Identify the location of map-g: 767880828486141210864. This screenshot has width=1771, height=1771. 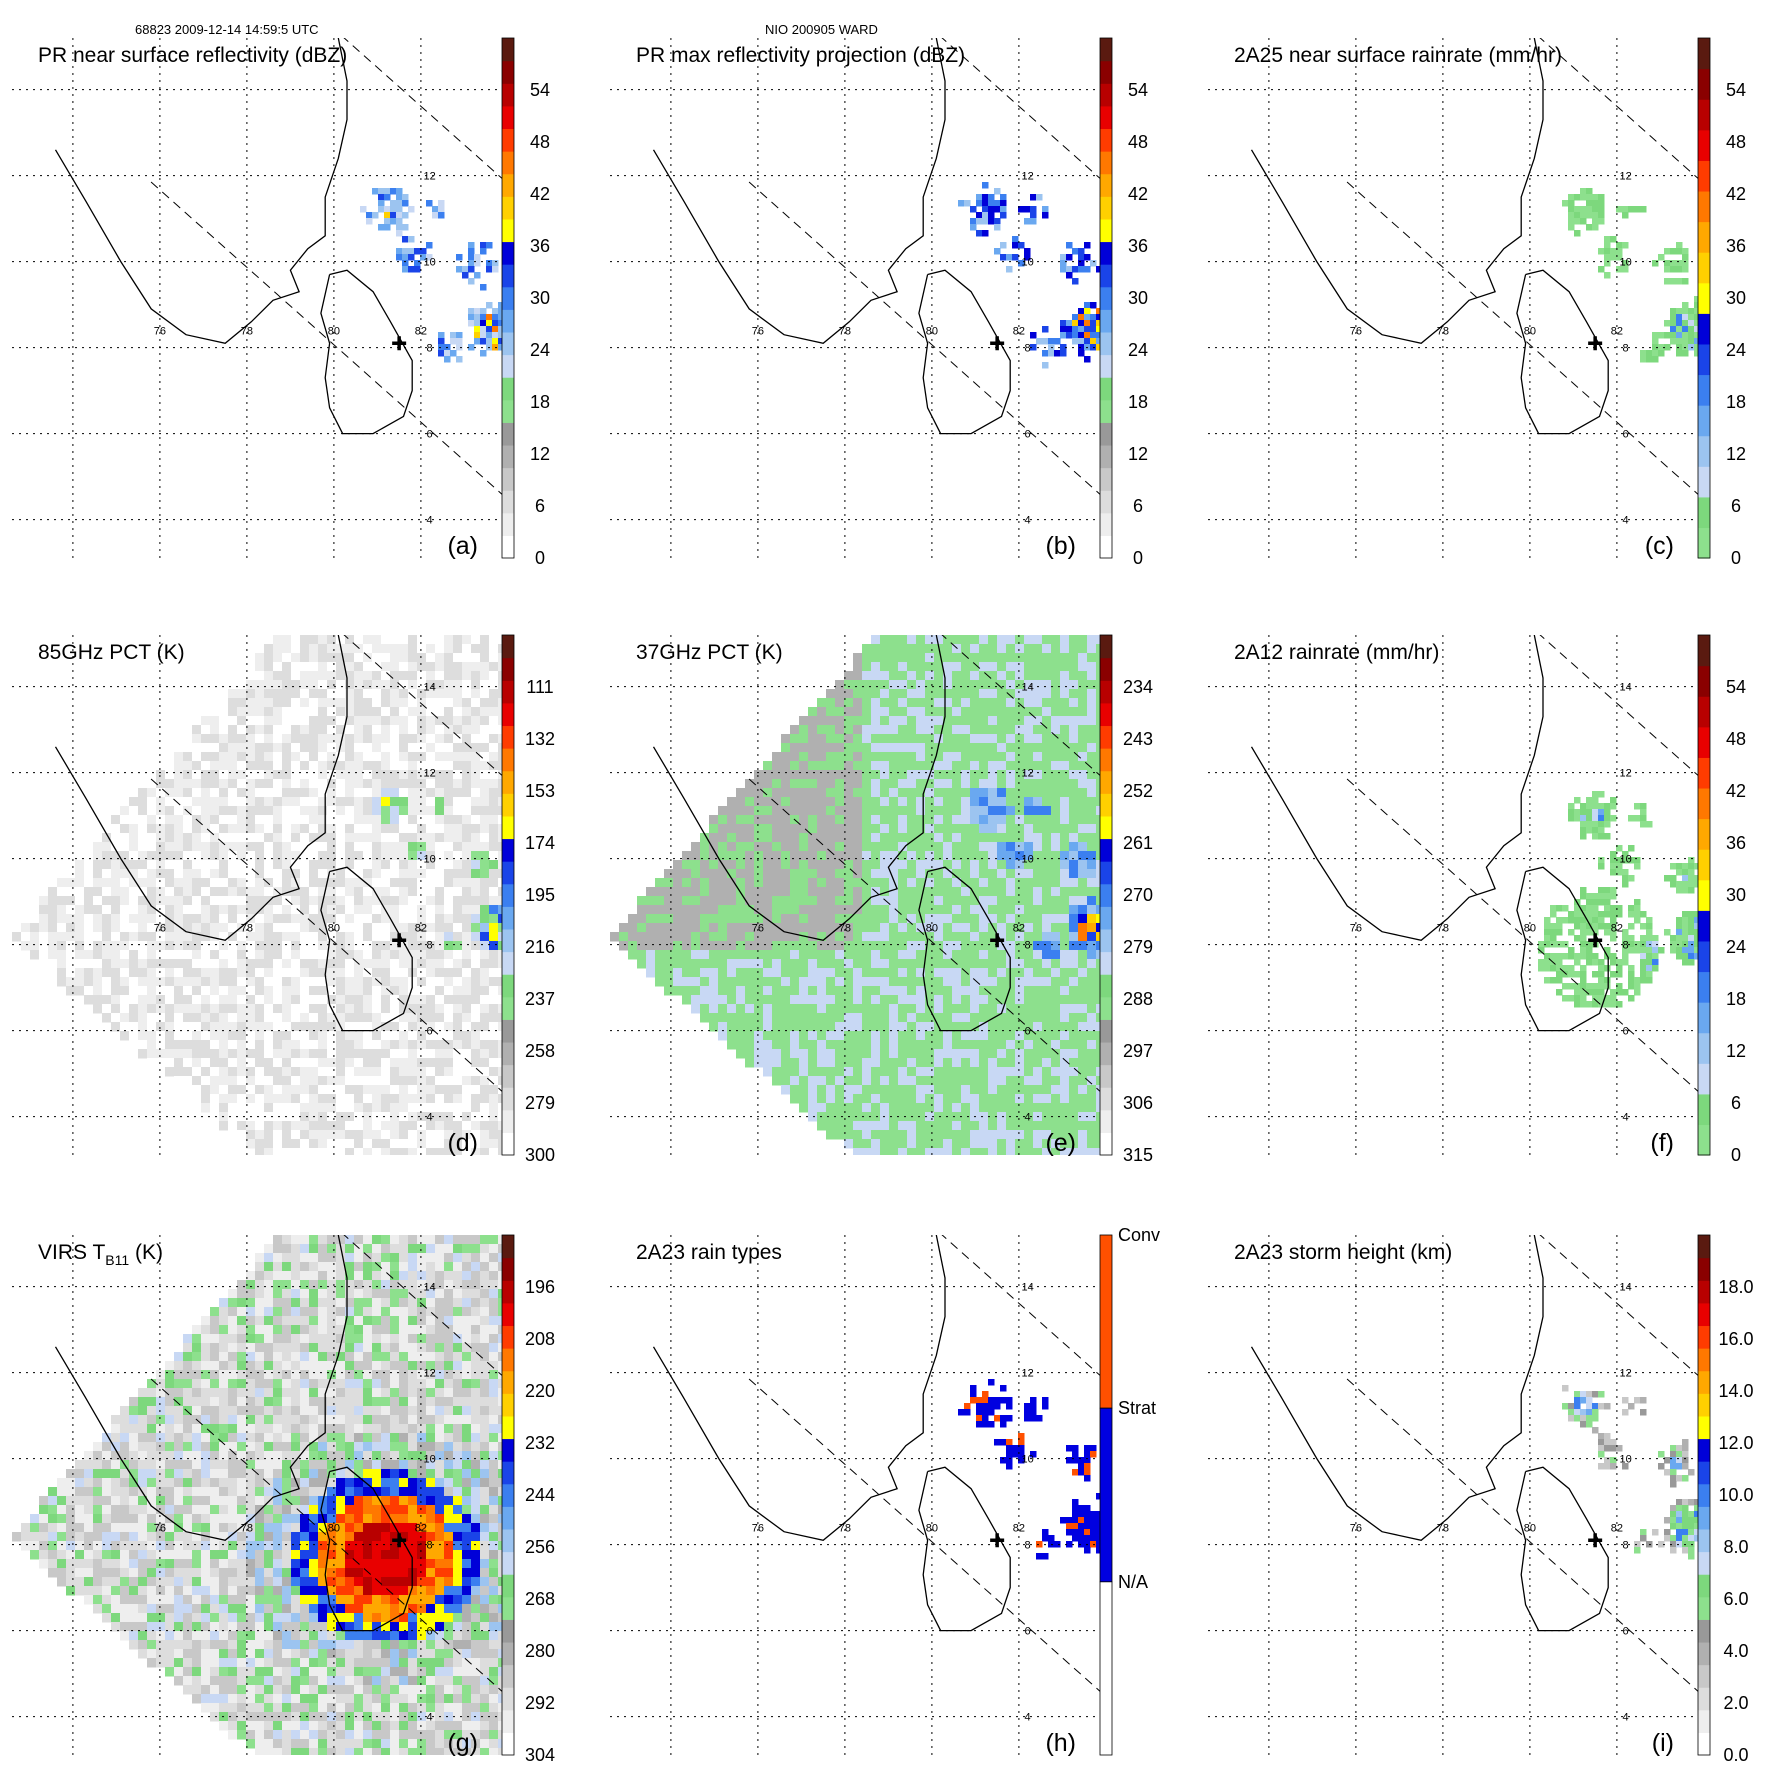
(257, 1495).